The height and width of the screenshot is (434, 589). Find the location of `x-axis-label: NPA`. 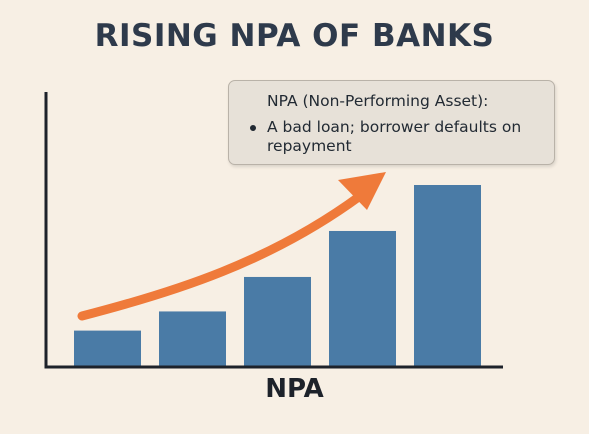

x-axis-label: NPA is located at coordinates (294, 389).